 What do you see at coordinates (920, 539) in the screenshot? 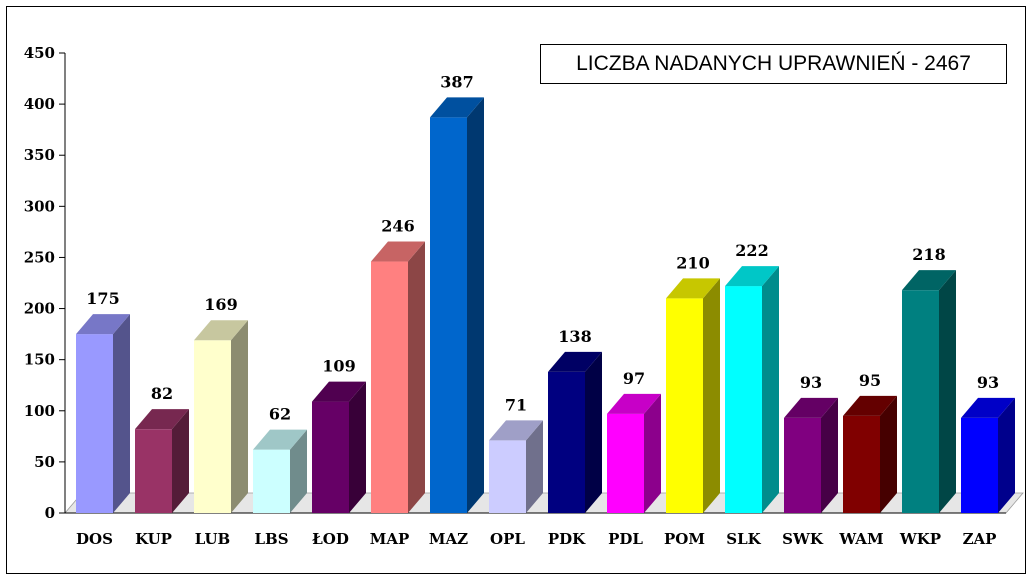
I see `x-tick-label-wkp: WKP` at bounding box center [920, 539].